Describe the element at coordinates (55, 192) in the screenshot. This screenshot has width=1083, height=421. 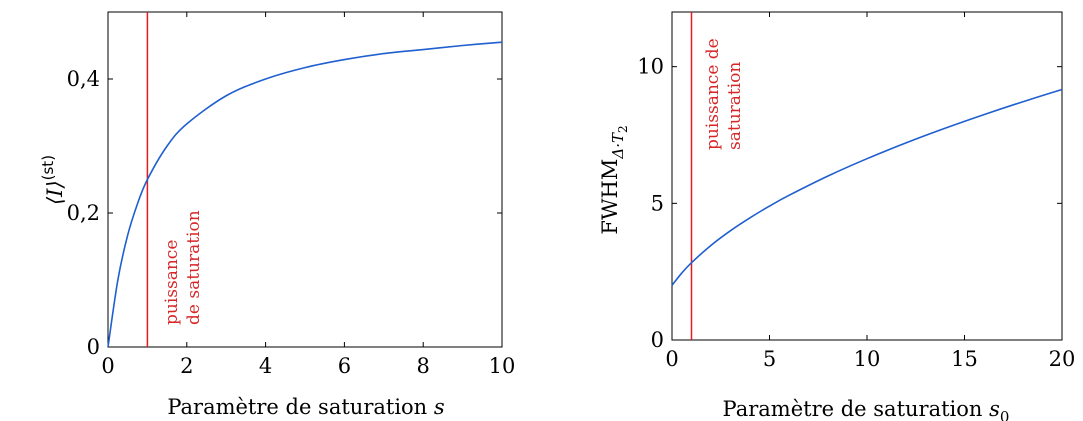
I see `y-axis-label-text: ⟨I⟩` at that location.